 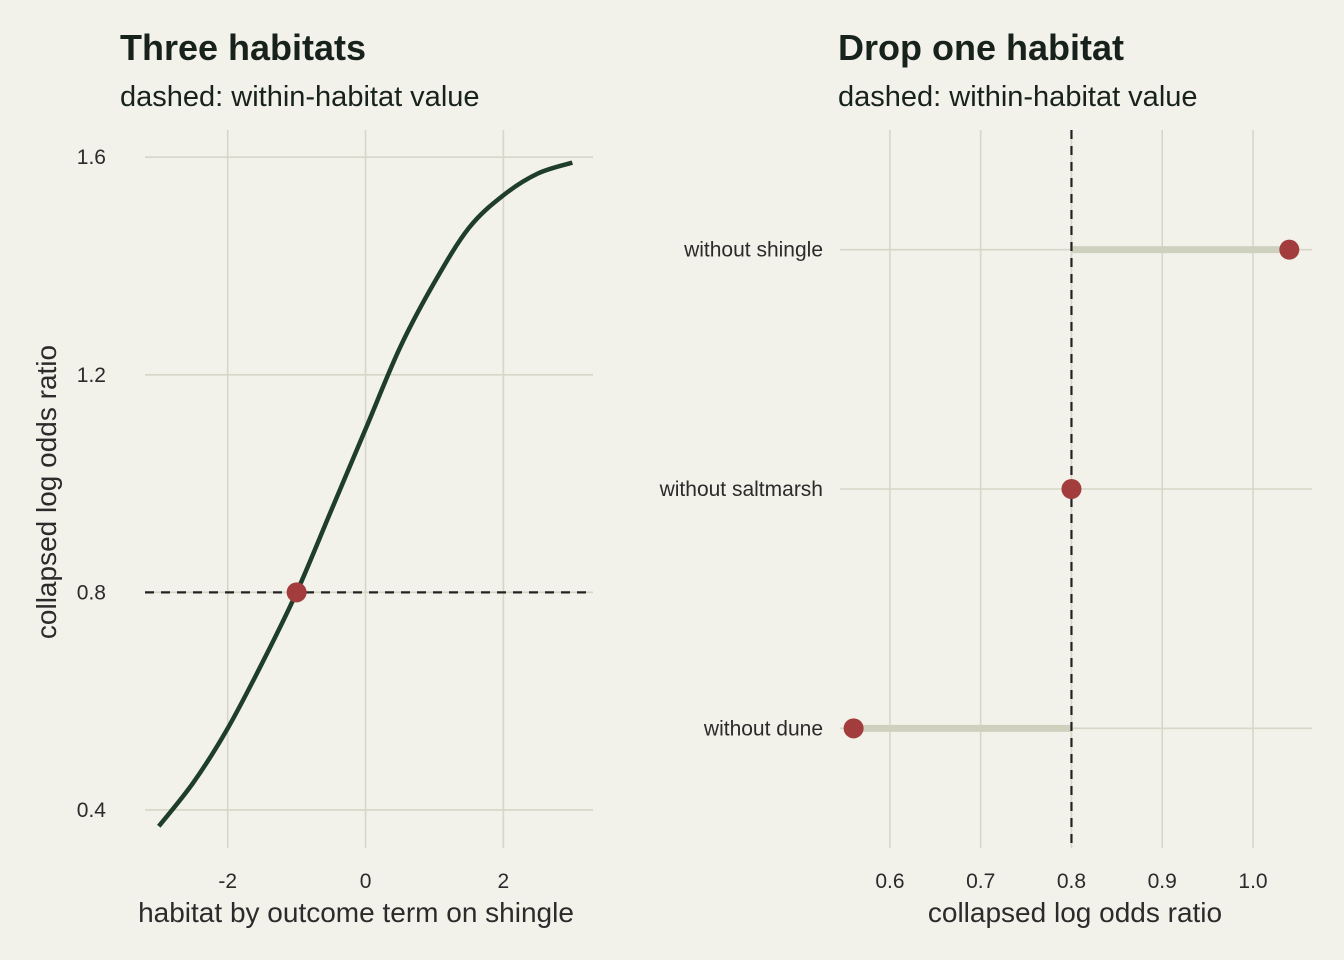 I want to click on left-y-tick-label: 0.4, so click(x=92, y=810).